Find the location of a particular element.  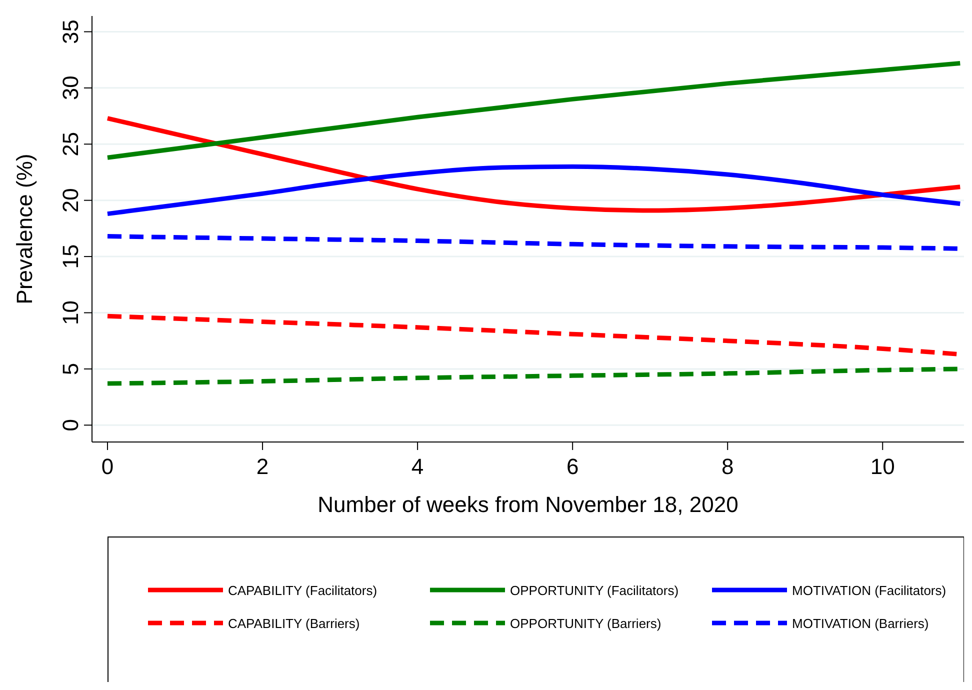

x-axis-title: Number of weeks from November 18, 2020 is located at coordinates (528, 504).